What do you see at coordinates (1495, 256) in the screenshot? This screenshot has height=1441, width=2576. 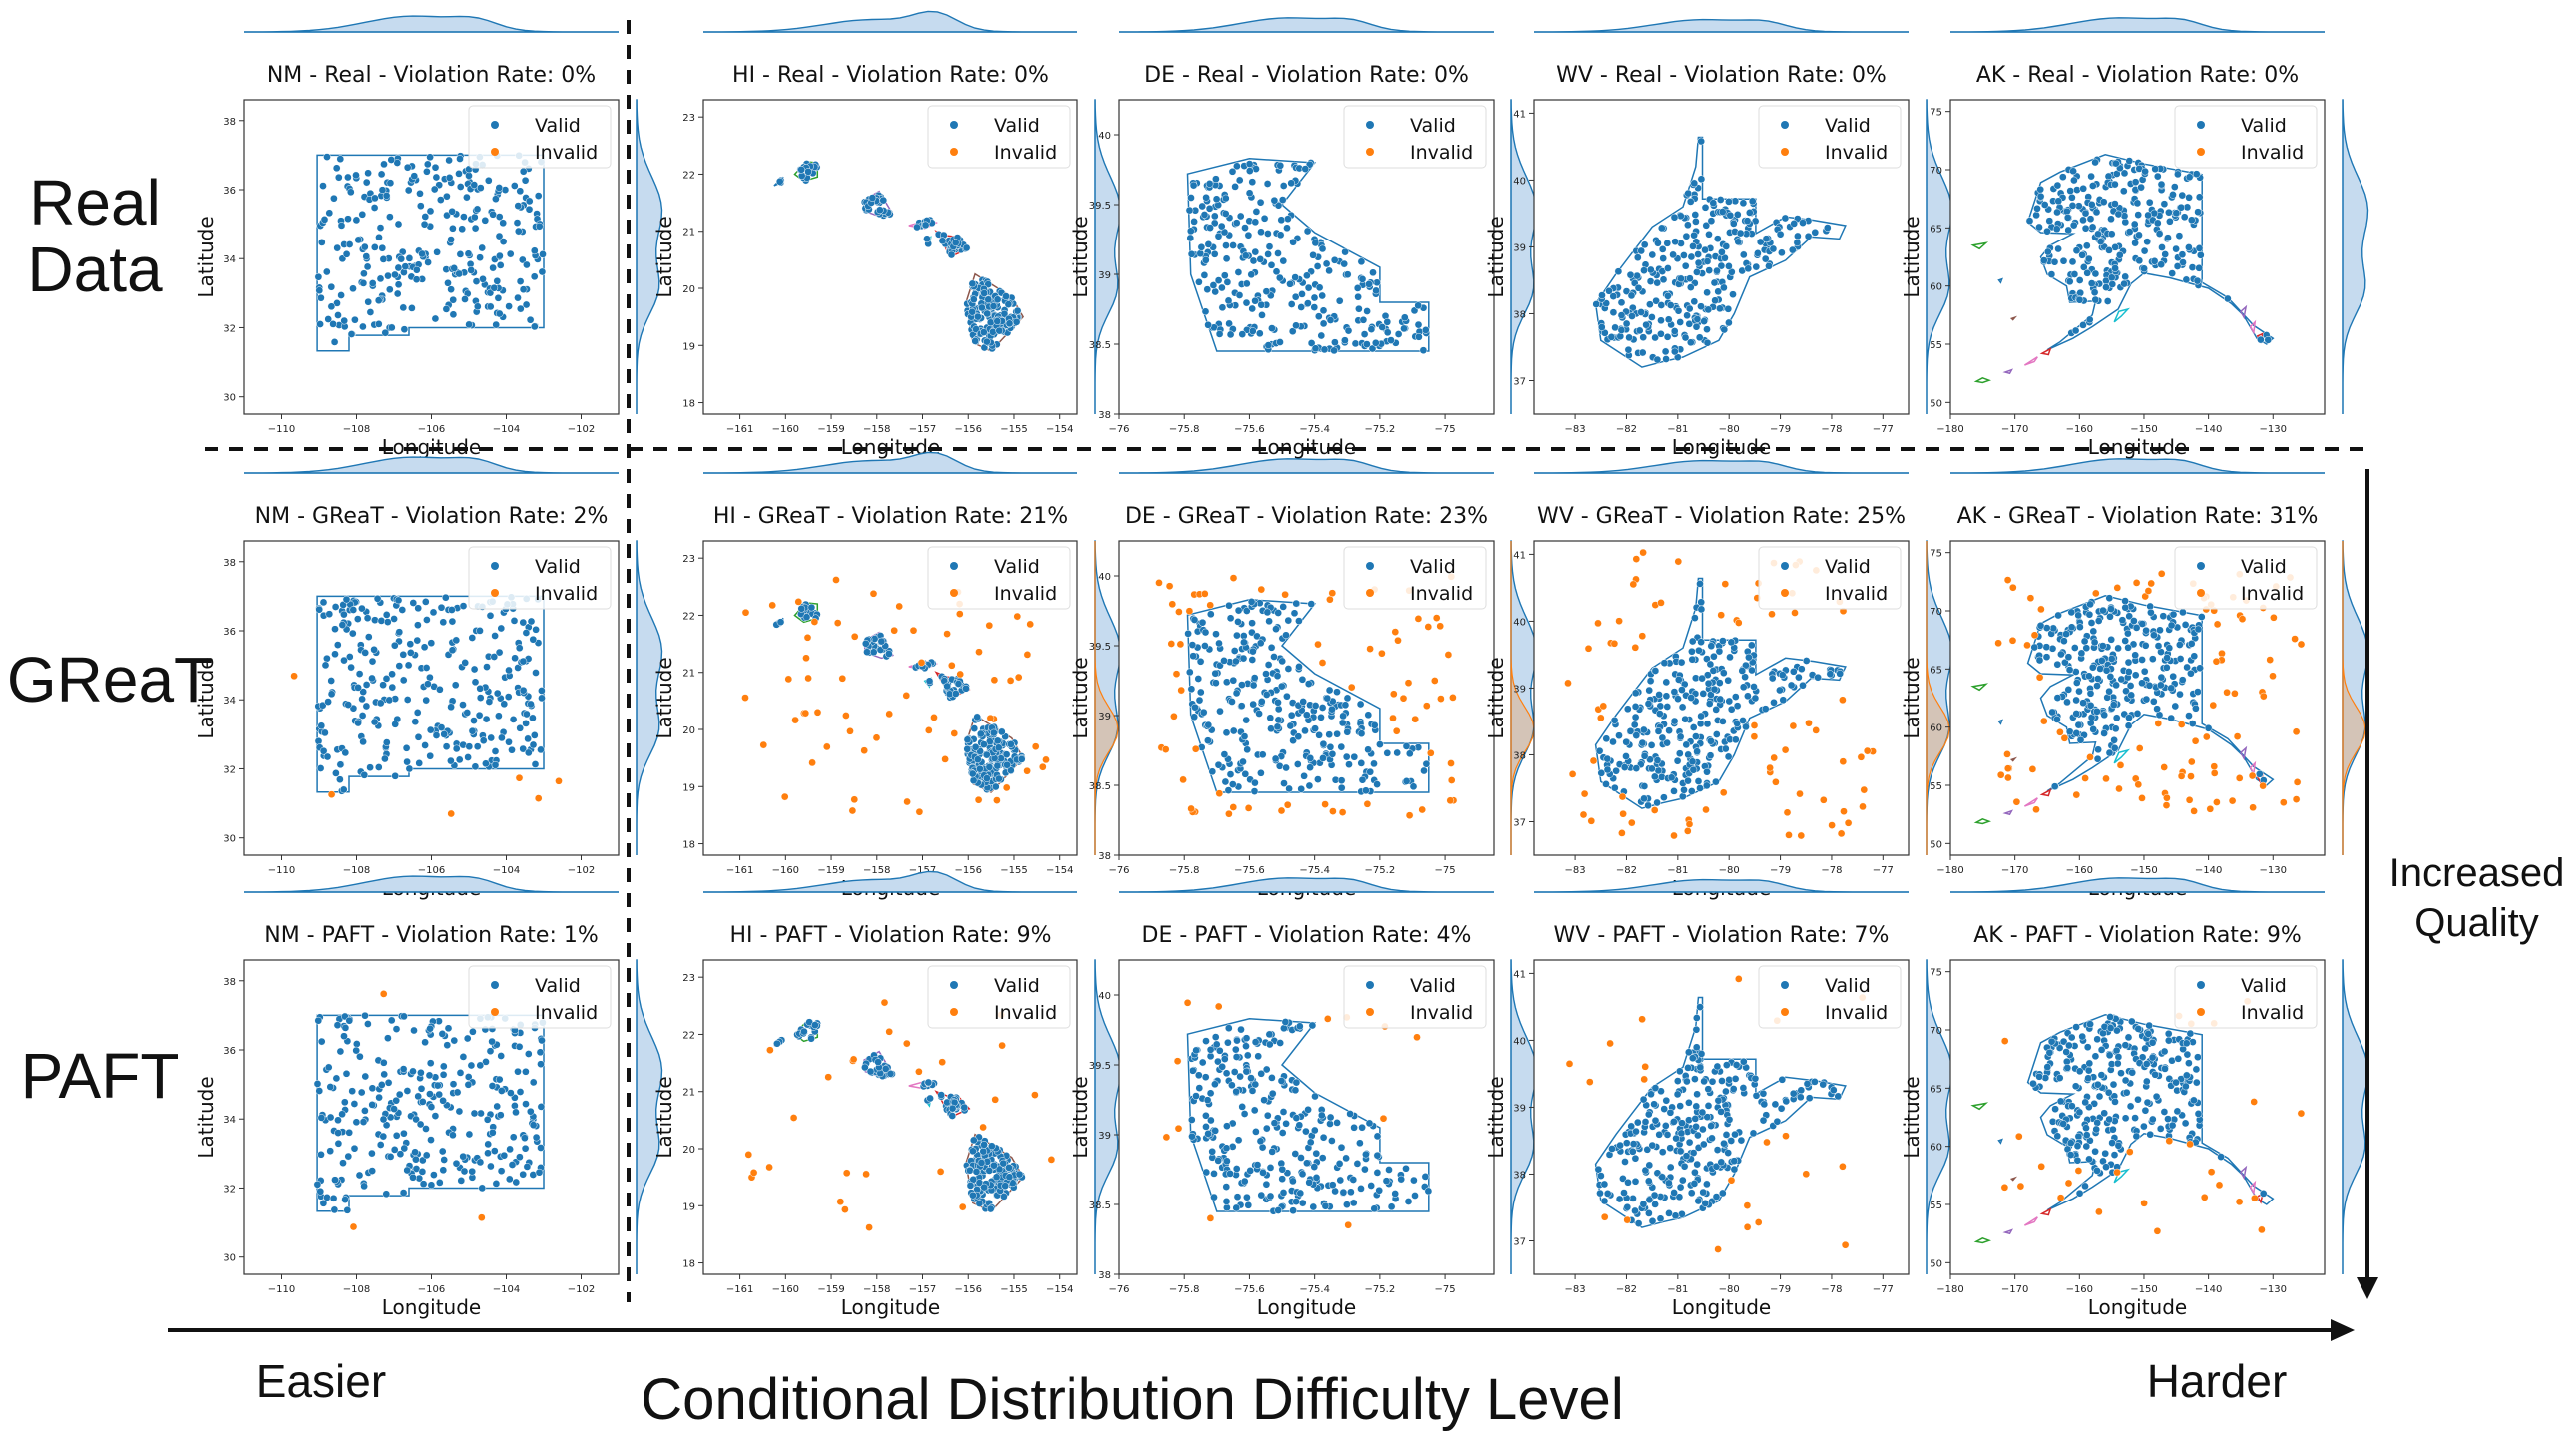 I see `y-axis-label: Latitude` at bounding box center [1495, 256].